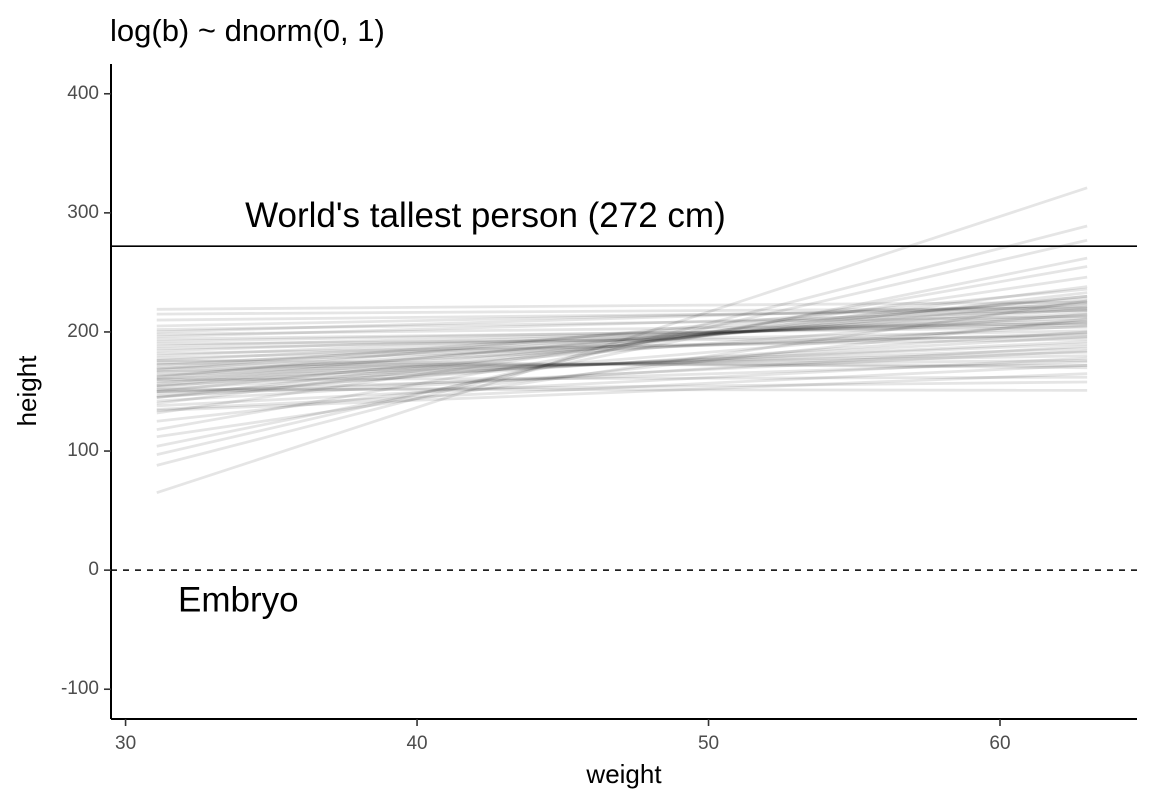  Describe the element at coordinates (708, 743) in the screenshot. I see `x-tick-label: 50` at that location.